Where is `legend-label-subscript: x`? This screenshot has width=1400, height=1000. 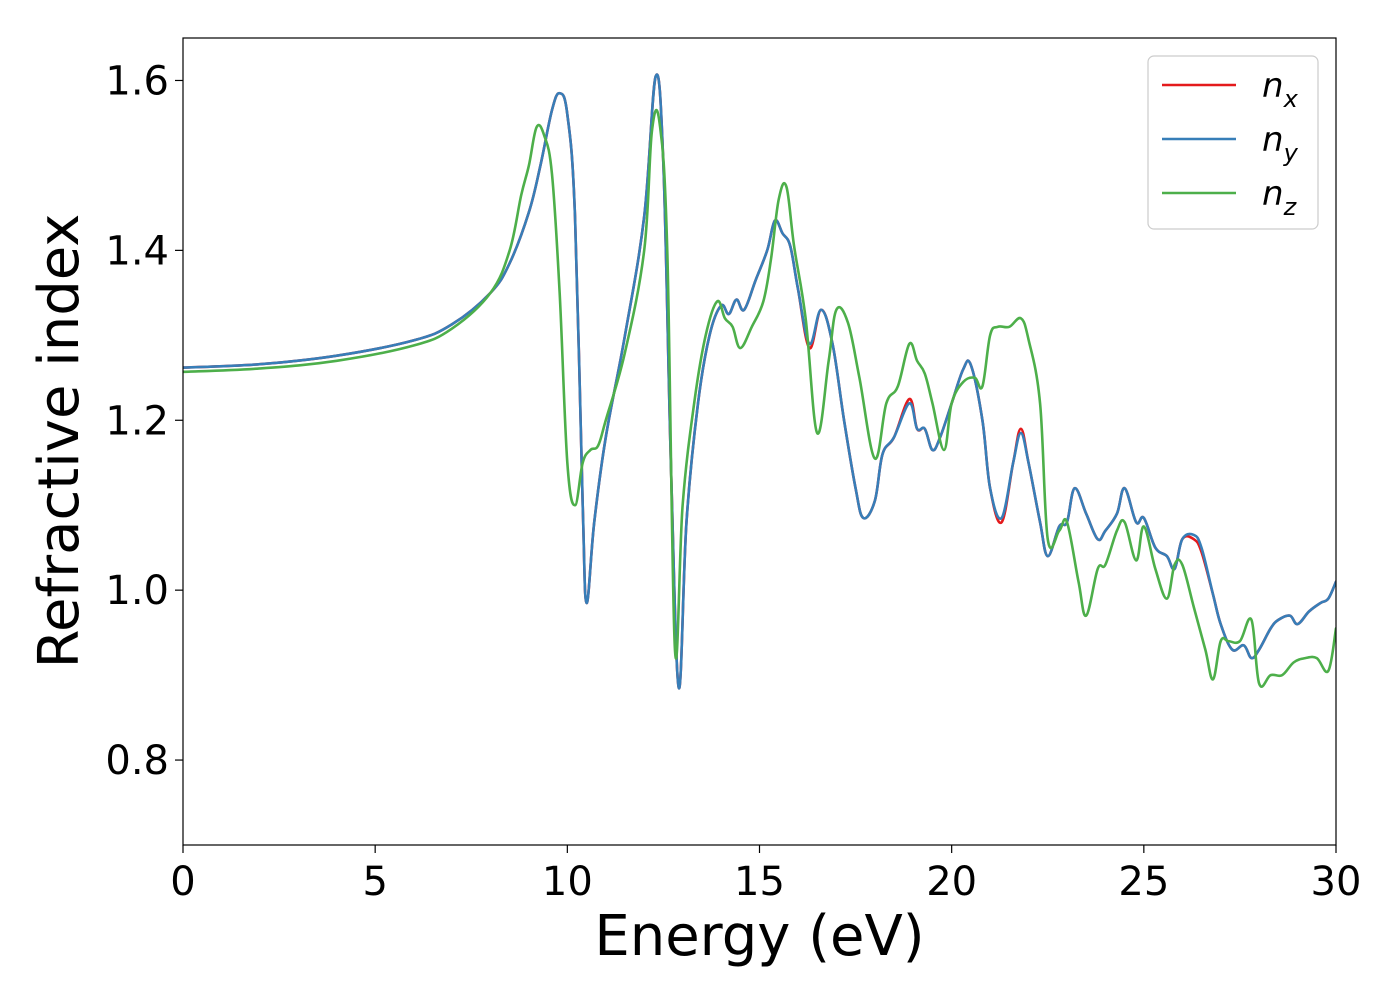
legend-label-subscript: x is located at coordinates (1291, 99).